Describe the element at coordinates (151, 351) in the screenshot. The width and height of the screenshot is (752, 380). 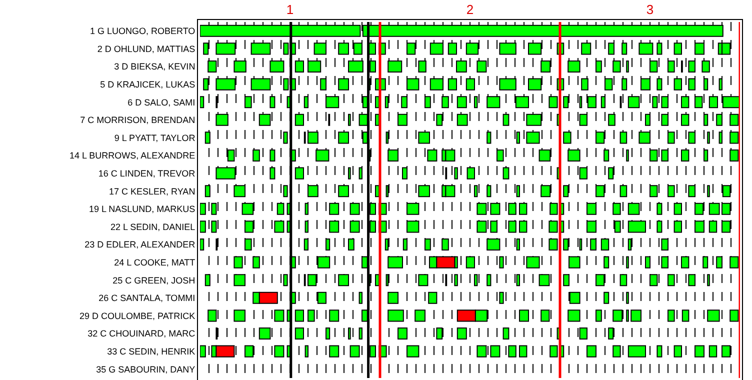
I see `y-tick-label: 33 C SEDIN, HENRIK` at that location.